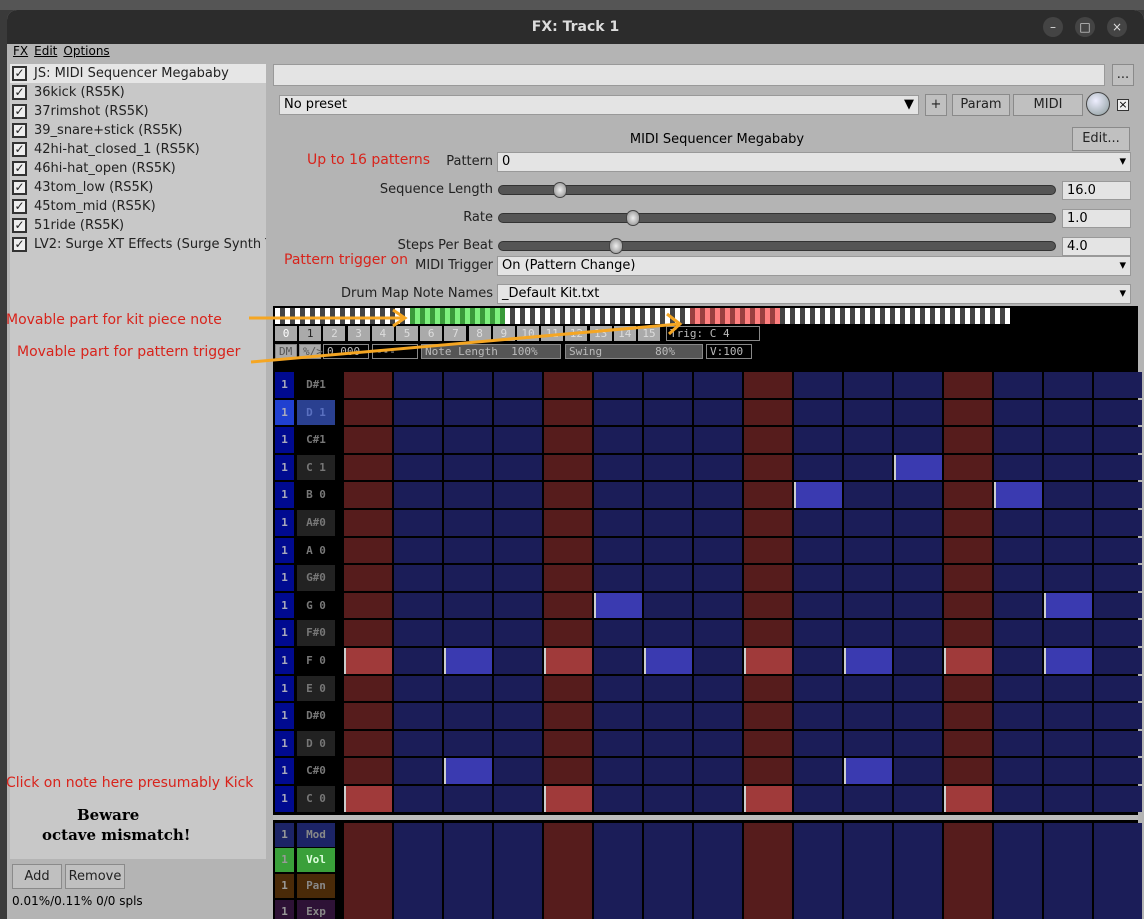 This screenshot has height=919, width=1144. I want to click on toolbar-field: V:100, so click(729, 351).